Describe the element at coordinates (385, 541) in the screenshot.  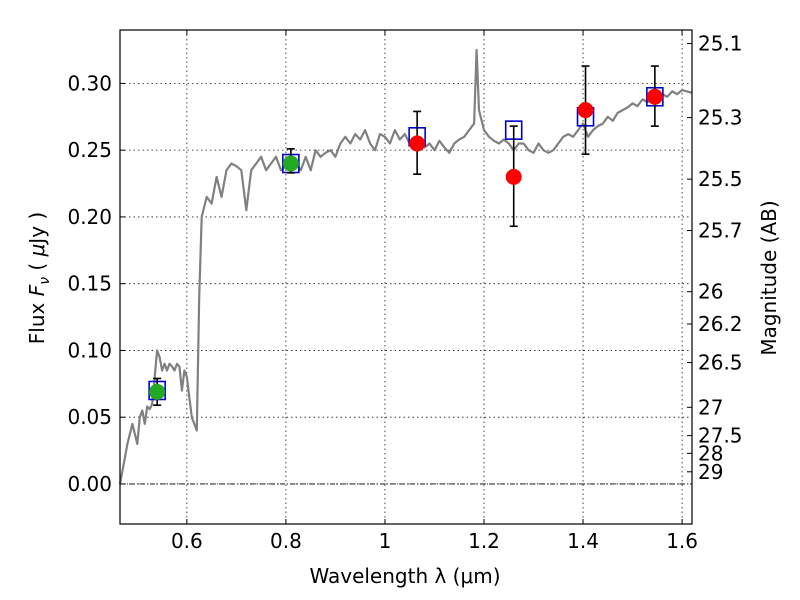
I see `x-tick-label: 1` at that location.